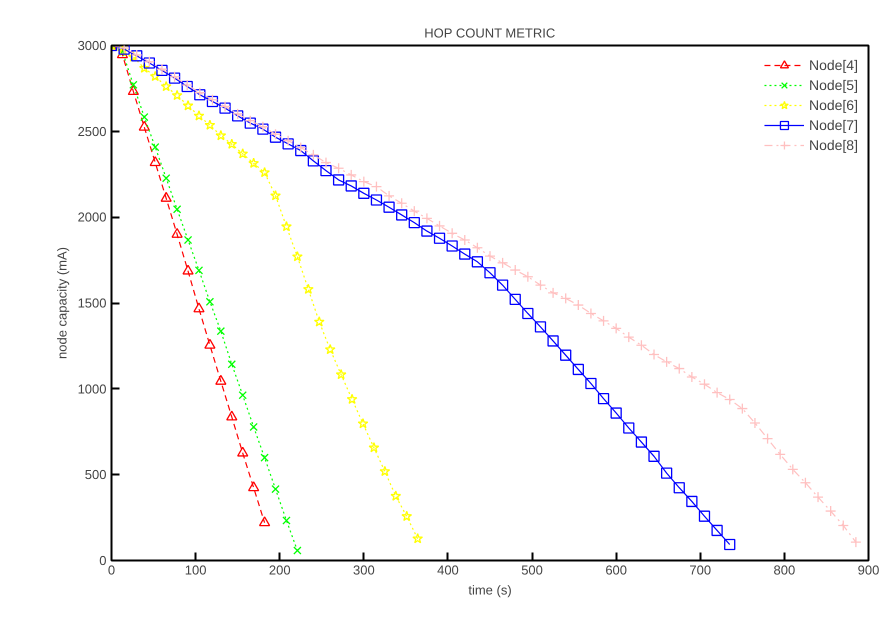 The image size is (895, 622). Describe the element at coordinates (363, 570) in the screenshot. I see `x-tick-label: 300` at that location.